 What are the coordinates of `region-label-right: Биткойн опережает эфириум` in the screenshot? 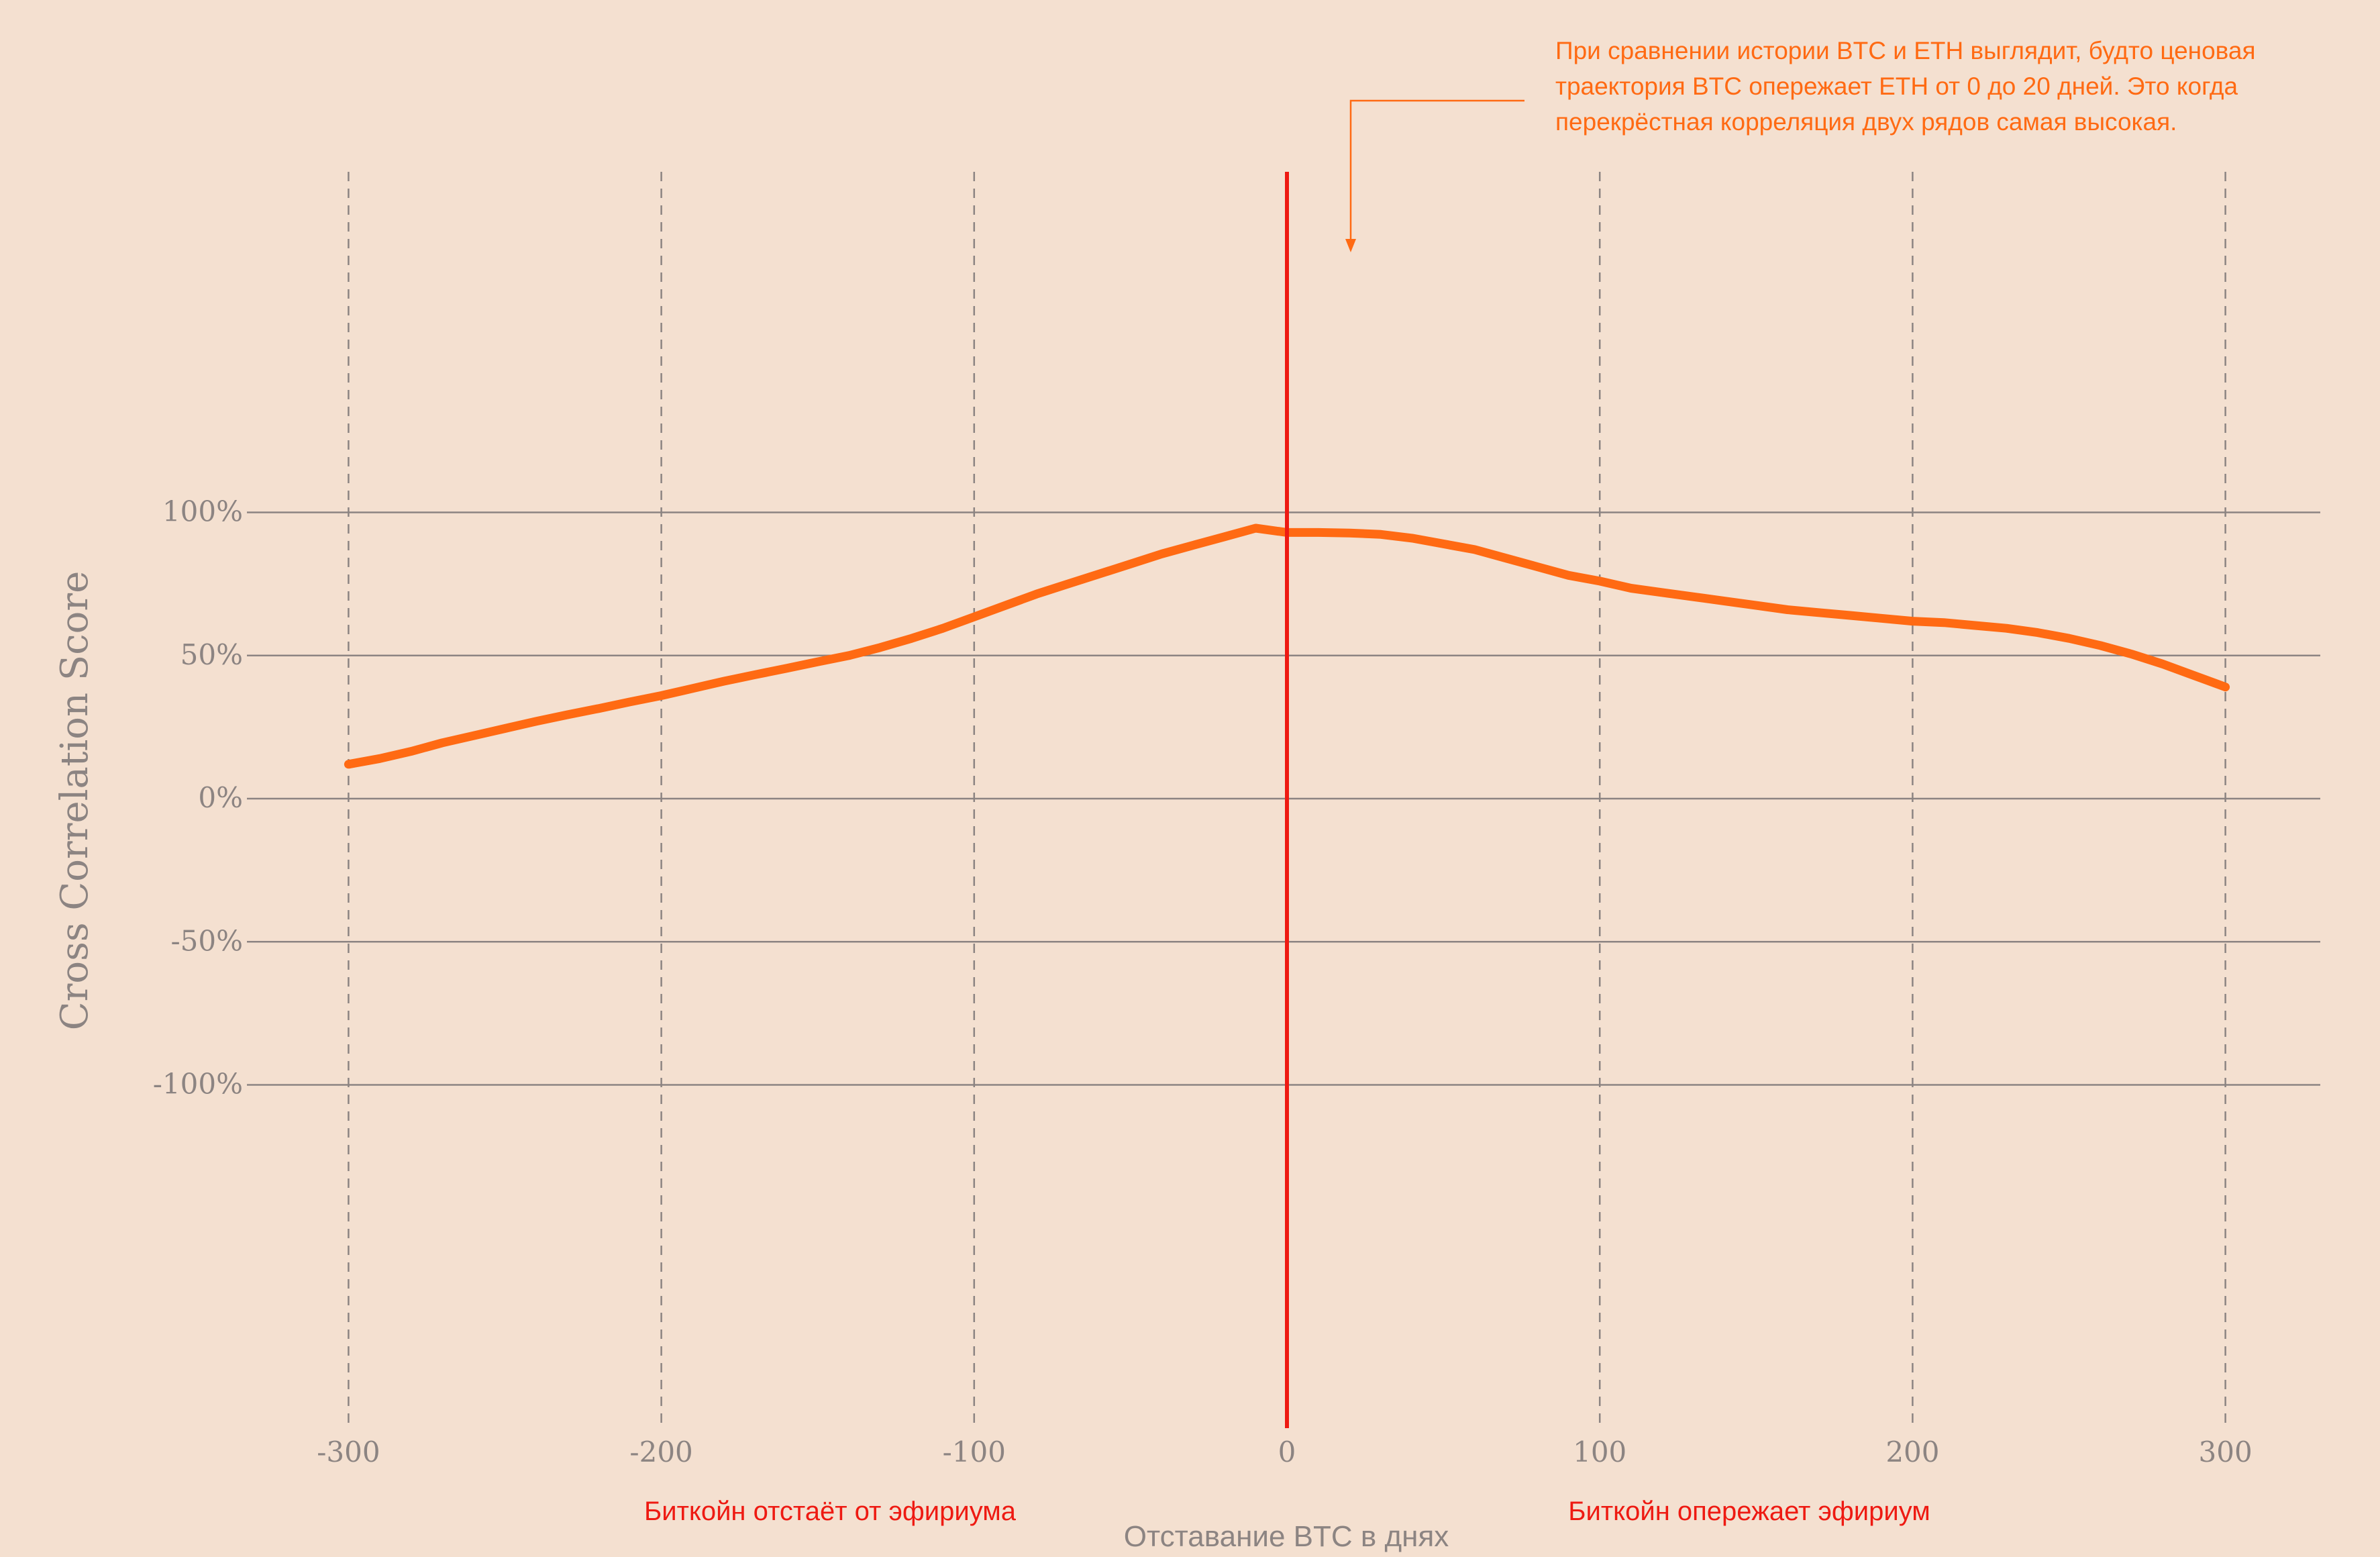 It's located at (1749, 1512).